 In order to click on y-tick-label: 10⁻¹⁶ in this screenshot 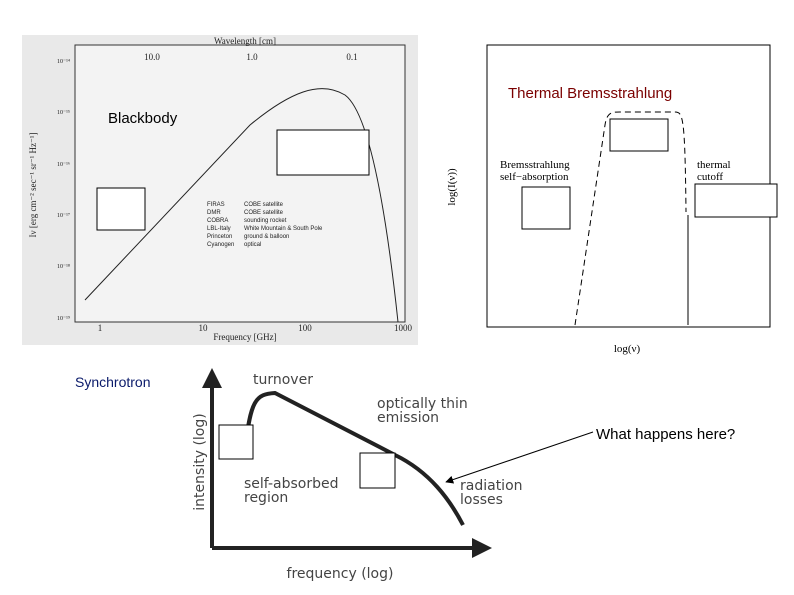, I will do `click(63, 165)`.